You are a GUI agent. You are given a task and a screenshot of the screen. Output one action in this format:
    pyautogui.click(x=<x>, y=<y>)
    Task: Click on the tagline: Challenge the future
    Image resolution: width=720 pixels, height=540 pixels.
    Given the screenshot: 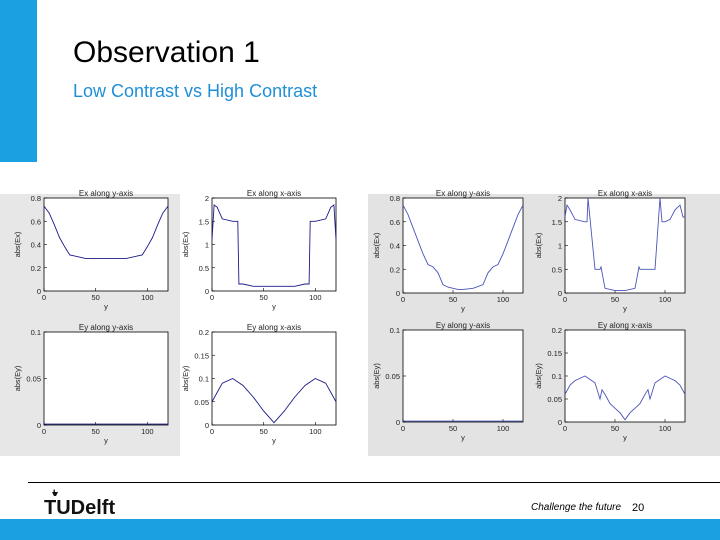 What is the action you would take?
    pyautogui.click(x=576, y=507)
    